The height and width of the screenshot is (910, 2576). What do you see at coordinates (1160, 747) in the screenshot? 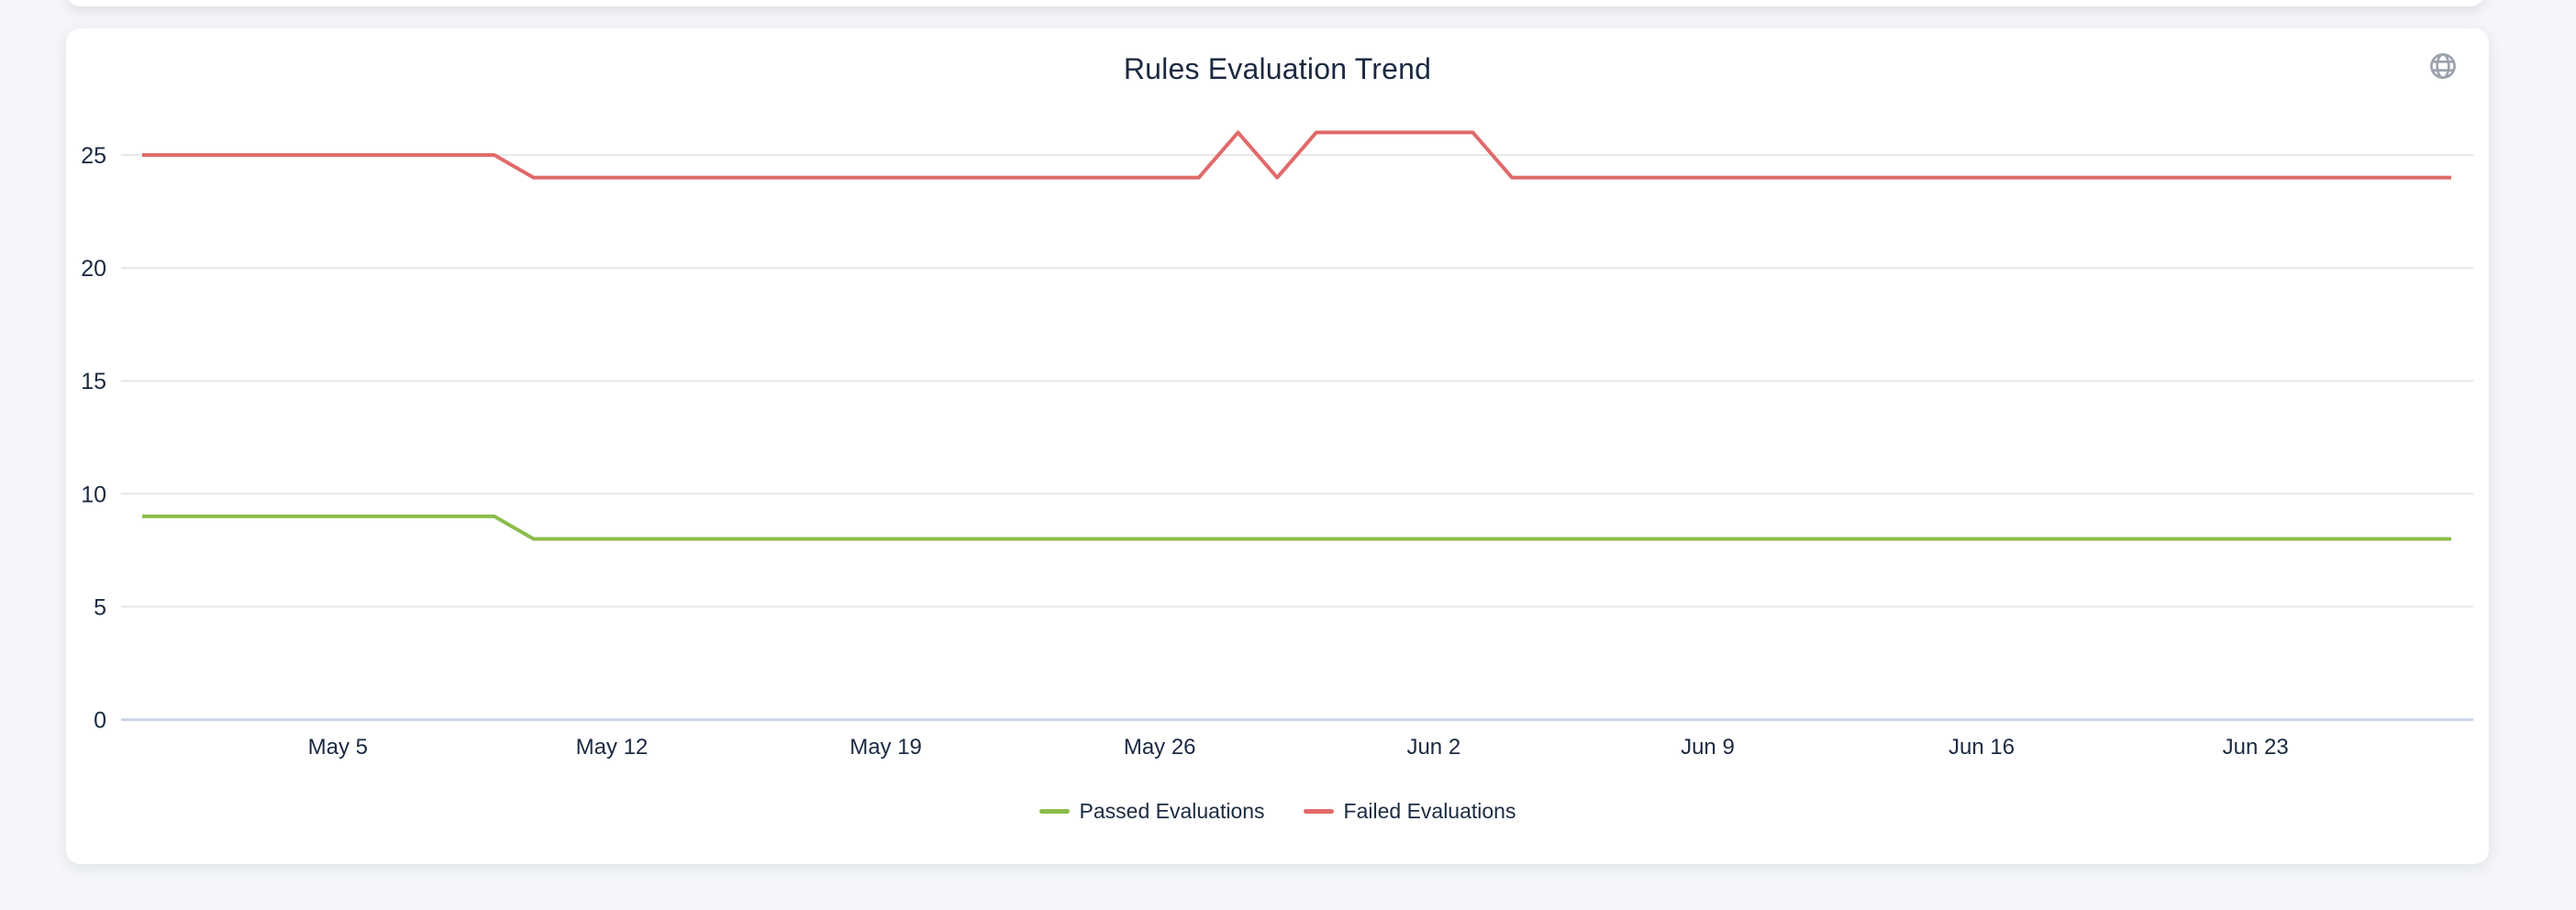
I see `x-axis-tick-label: May 26` at bounding box center [1160, 747].